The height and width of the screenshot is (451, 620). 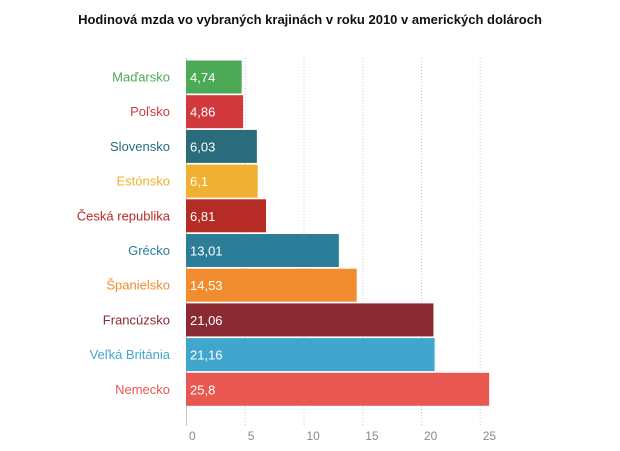 What do you see at coordinates (206, 320) in the screenshot?
I see `data-label: 21,06` at bounding box center [206, 320].